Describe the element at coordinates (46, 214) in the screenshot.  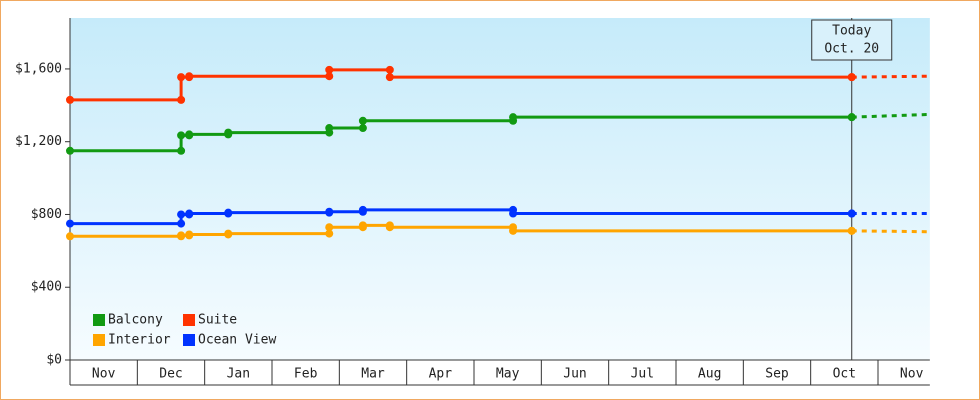
I see `y-tick-label: $800` at that location.